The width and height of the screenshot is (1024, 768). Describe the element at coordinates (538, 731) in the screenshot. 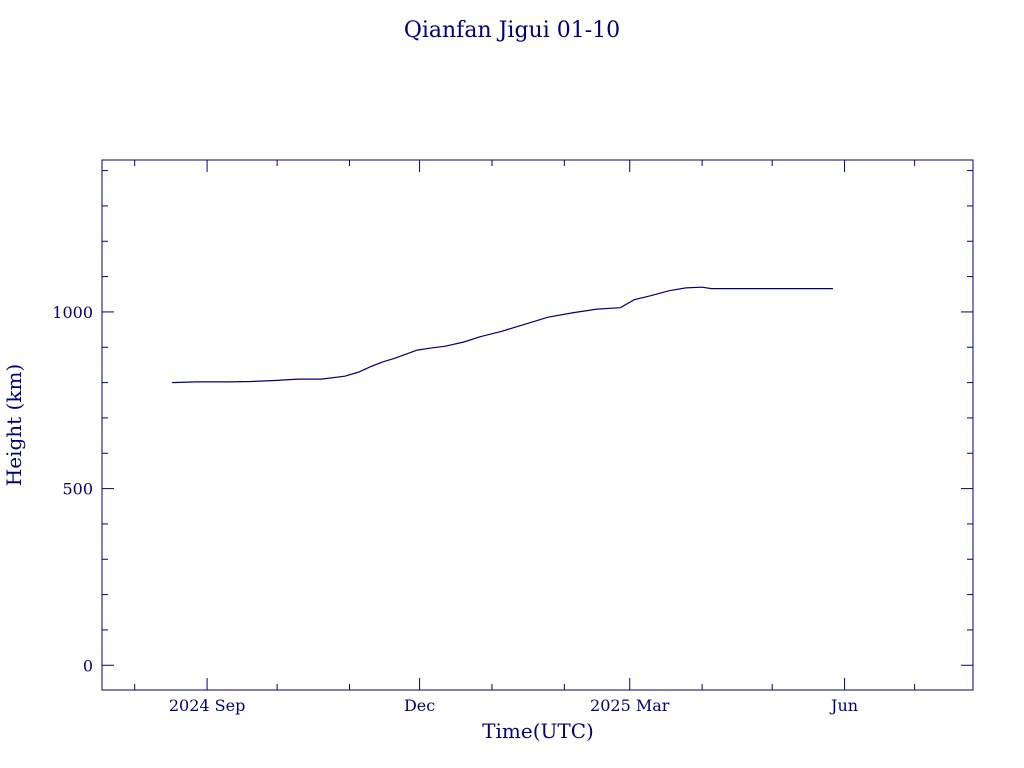

I see `x-axis-label: Time(UTC)` at that location.